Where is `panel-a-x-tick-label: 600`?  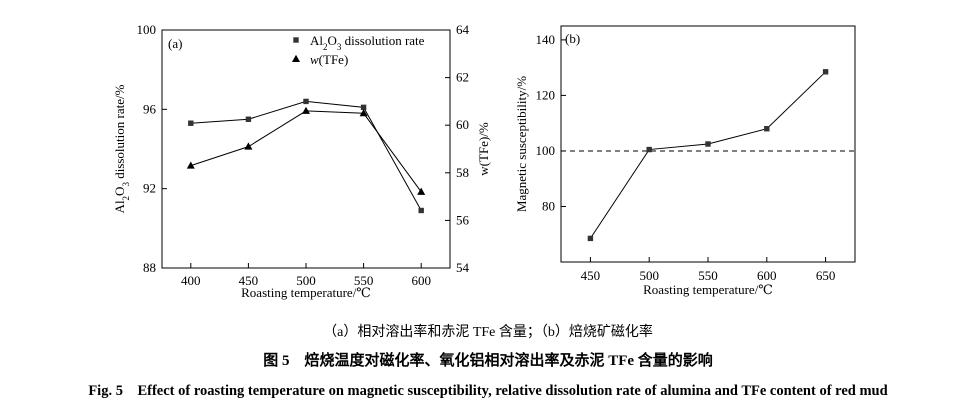 panel-a-x-tick-label: 600 is located at coordinates (421, 280).